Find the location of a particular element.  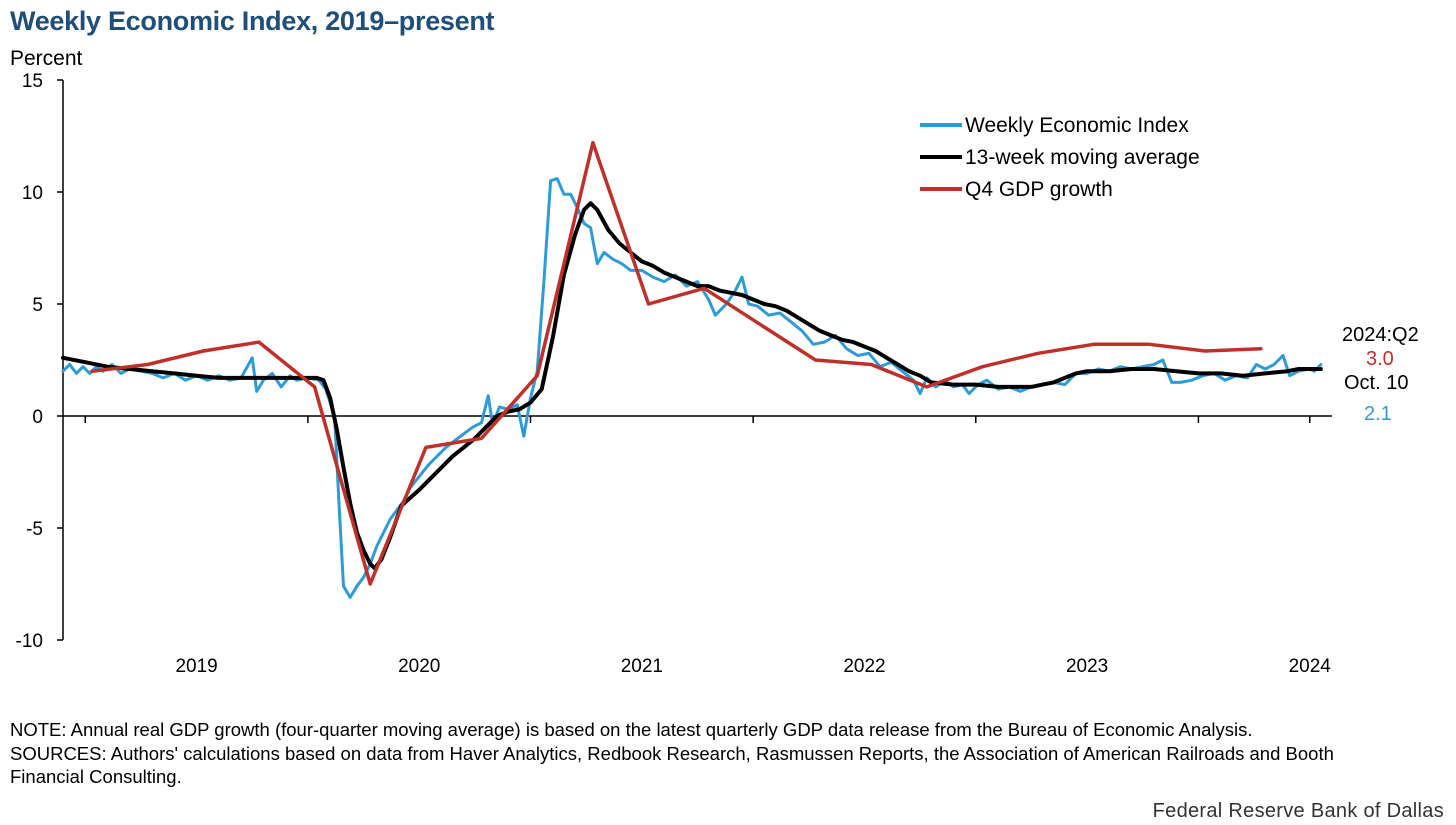

y-tick-label: -10 is located at coordinates (29, 641).